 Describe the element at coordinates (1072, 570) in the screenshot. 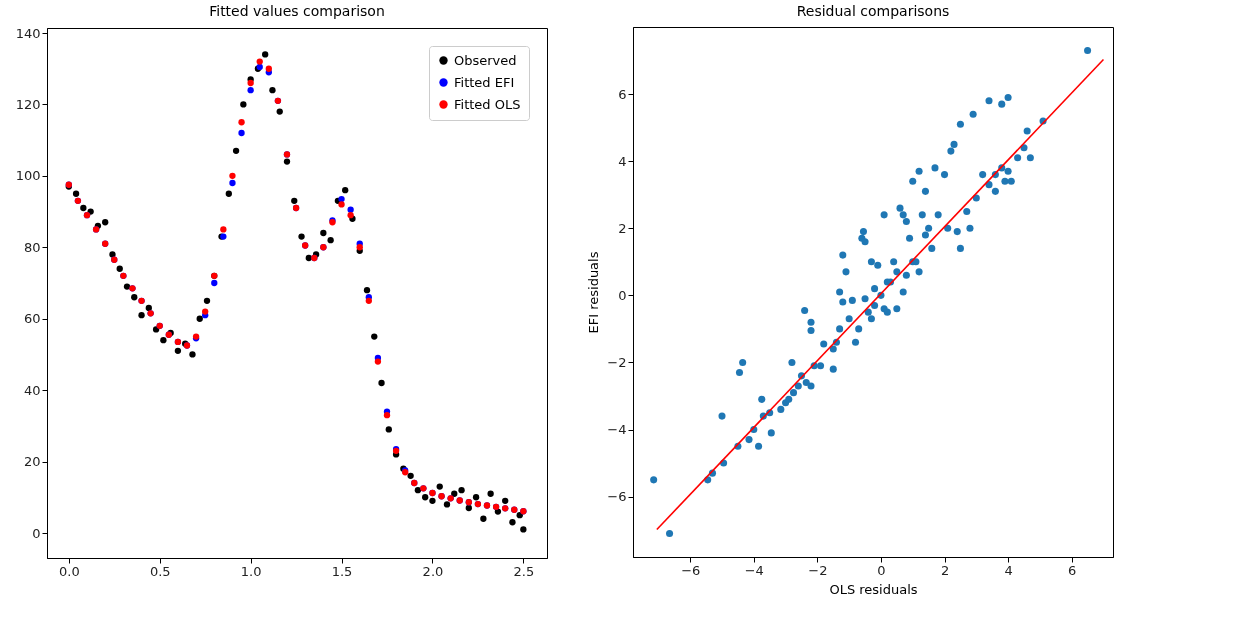

I see `x-tick-label: 6` at that location.